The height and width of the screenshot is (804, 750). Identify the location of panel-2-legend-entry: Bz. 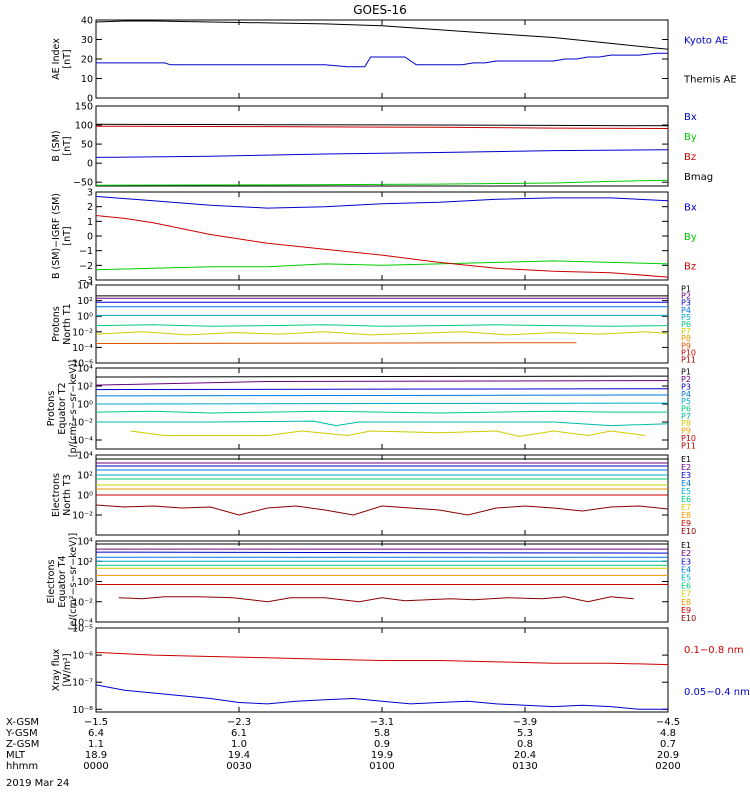
(690, 157).